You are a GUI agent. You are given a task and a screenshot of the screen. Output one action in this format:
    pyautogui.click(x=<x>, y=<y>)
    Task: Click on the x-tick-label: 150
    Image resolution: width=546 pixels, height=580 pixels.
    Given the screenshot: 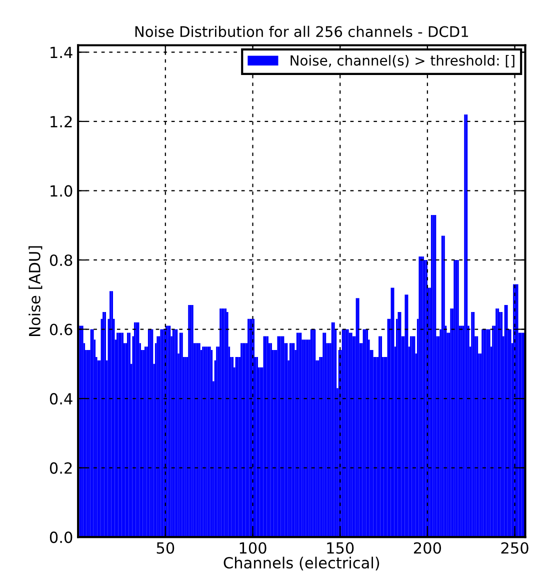 What is the action you would take?
    pyautogui.click(x=340, y=548)
    